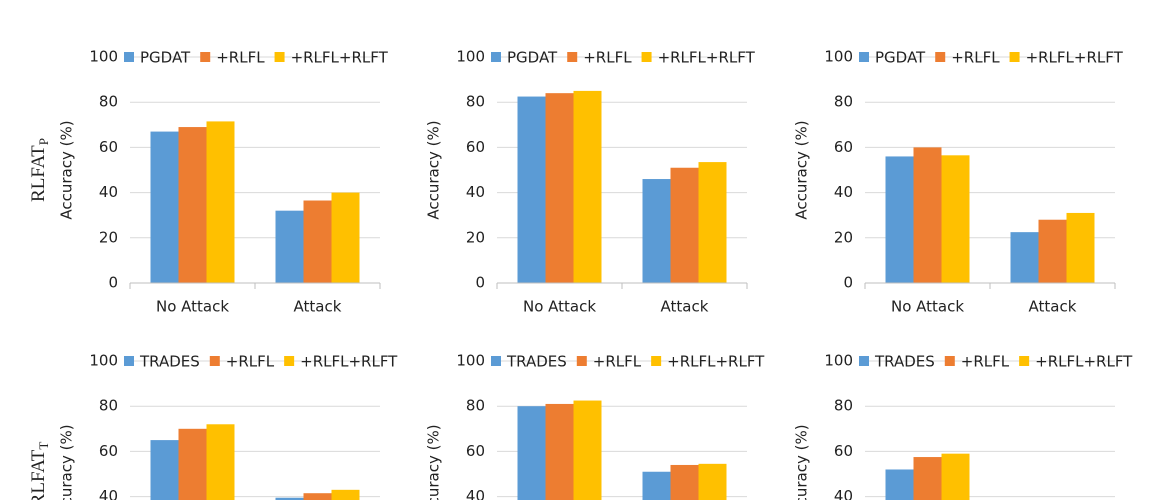 This screenshot has width=1156, height=500. I want to click on row-label: RLFATT, so click(39, 471).